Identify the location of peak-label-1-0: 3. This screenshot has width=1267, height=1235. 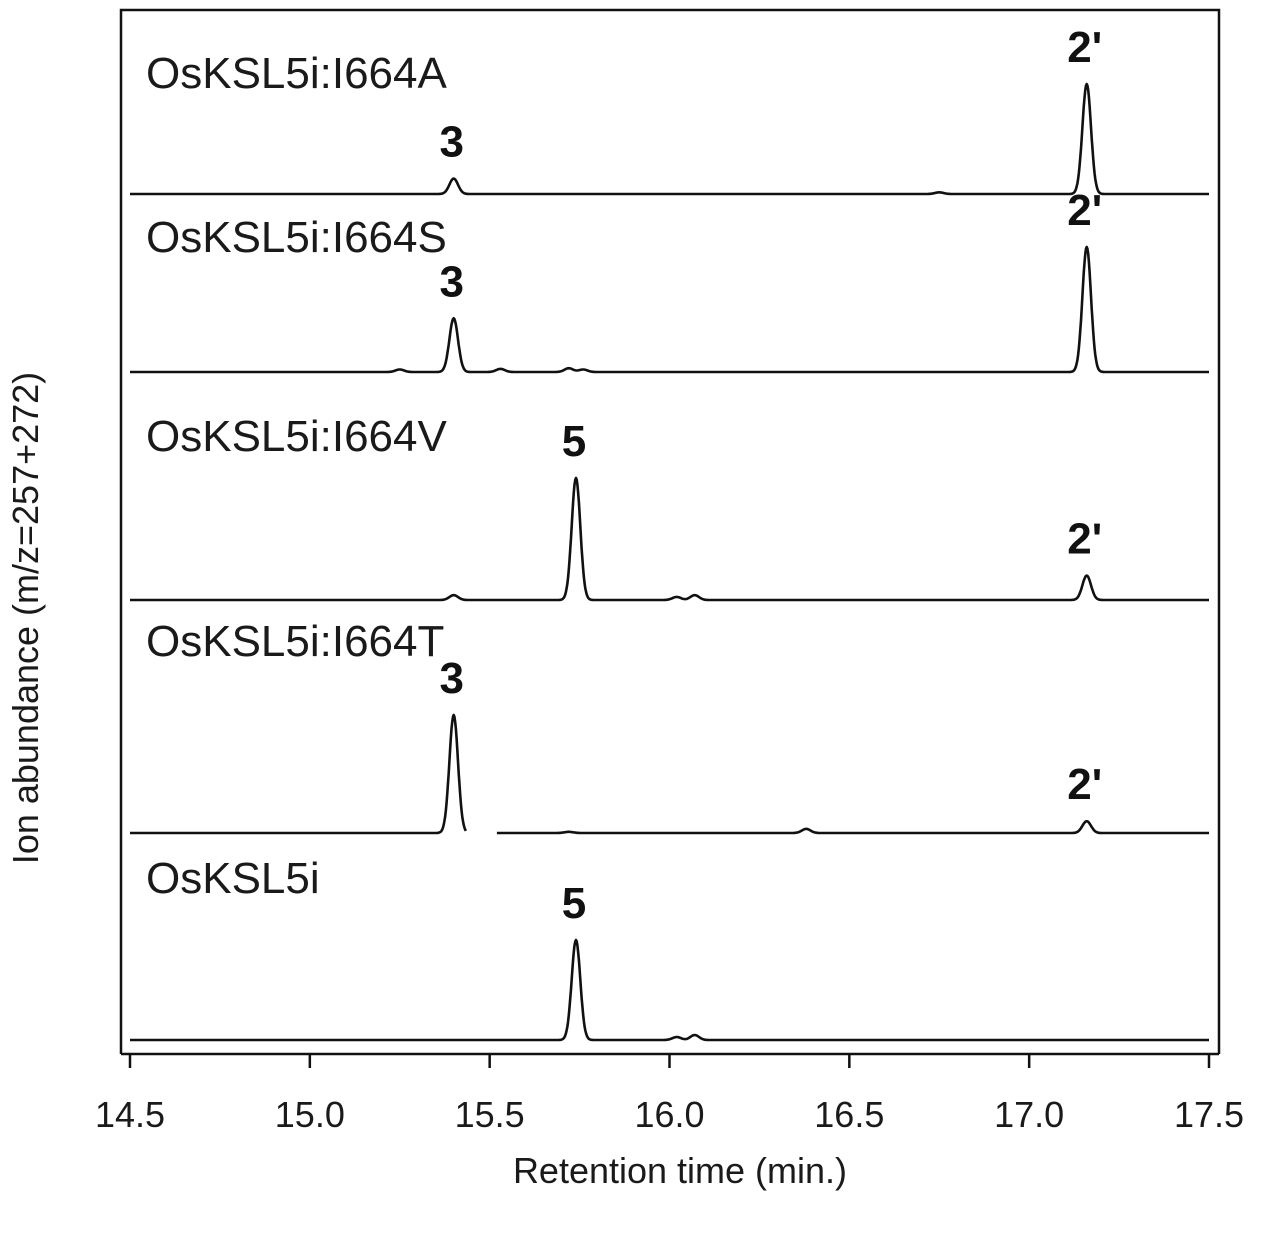
(451, 281).